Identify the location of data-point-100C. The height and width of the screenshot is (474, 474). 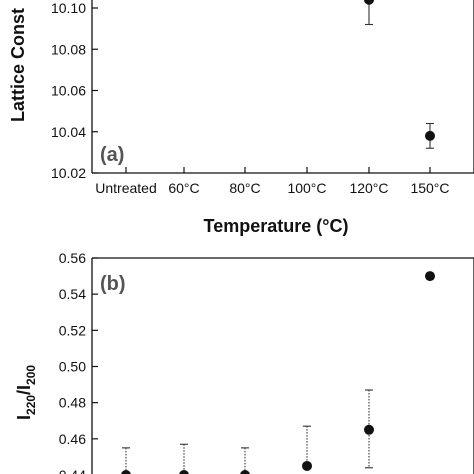
(307, 448).